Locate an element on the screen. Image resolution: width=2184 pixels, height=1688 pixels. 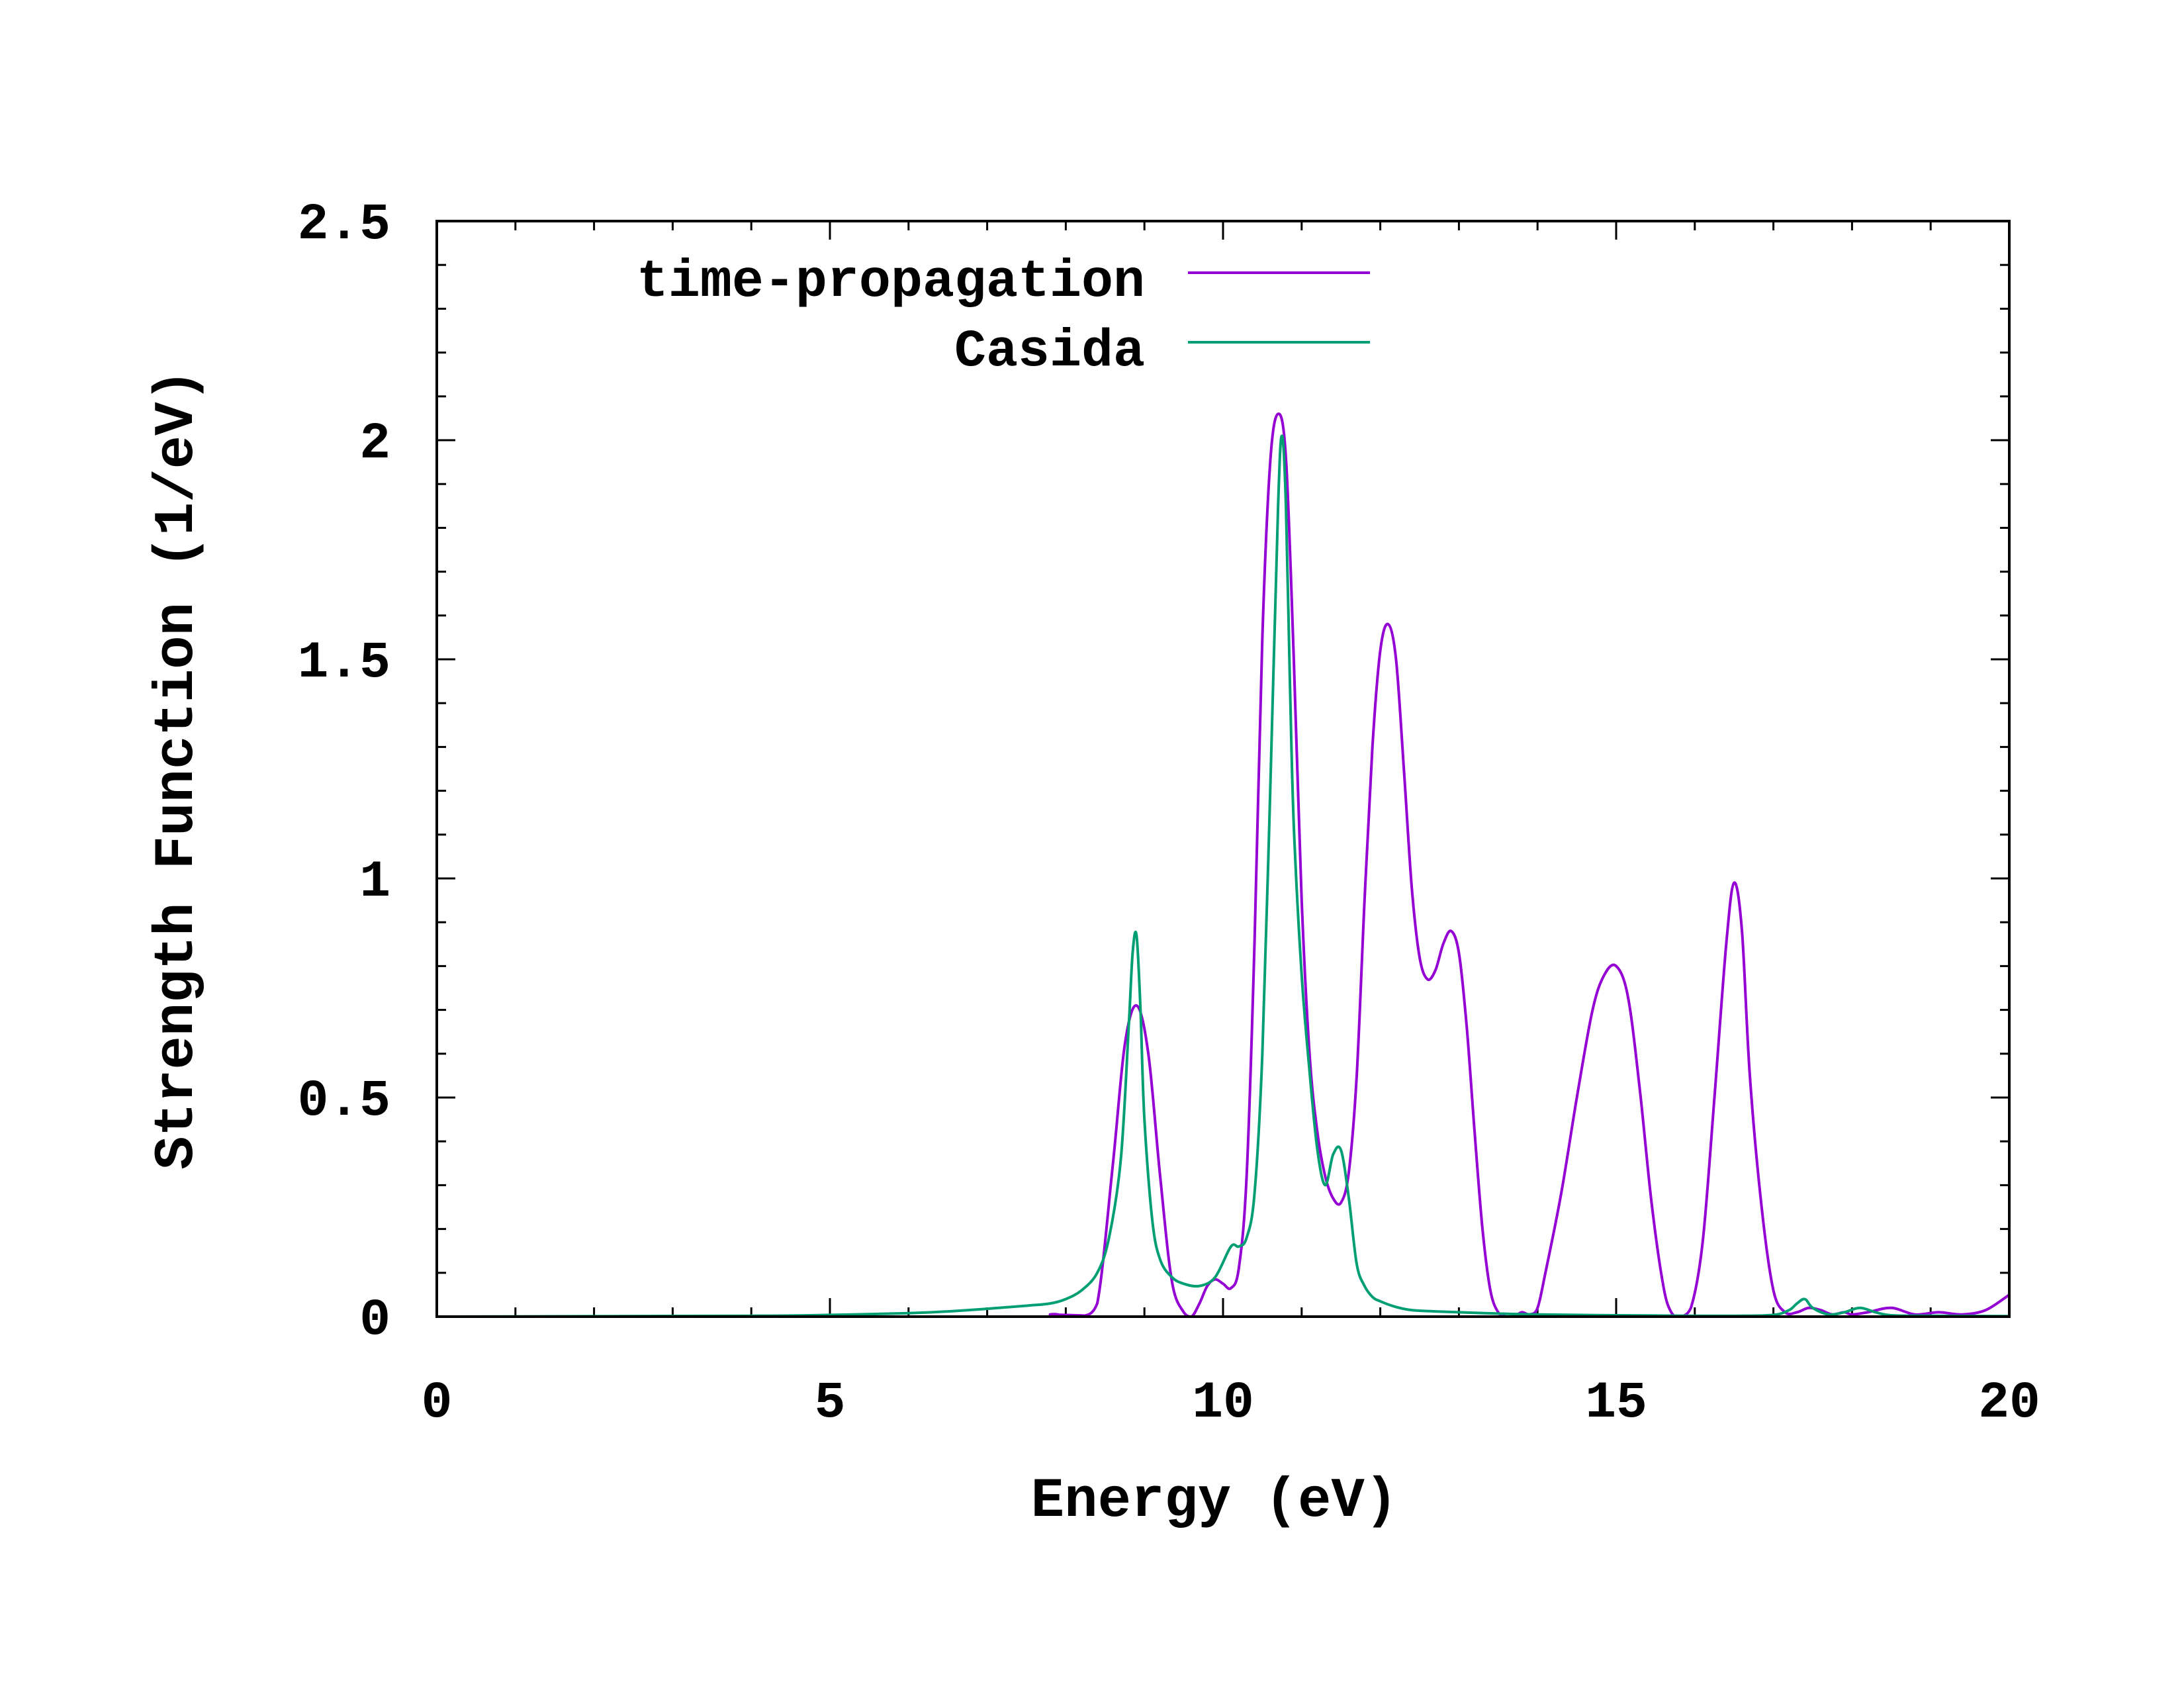
y-tick-label-5: 2.5 is located at coordinates (344, 225).